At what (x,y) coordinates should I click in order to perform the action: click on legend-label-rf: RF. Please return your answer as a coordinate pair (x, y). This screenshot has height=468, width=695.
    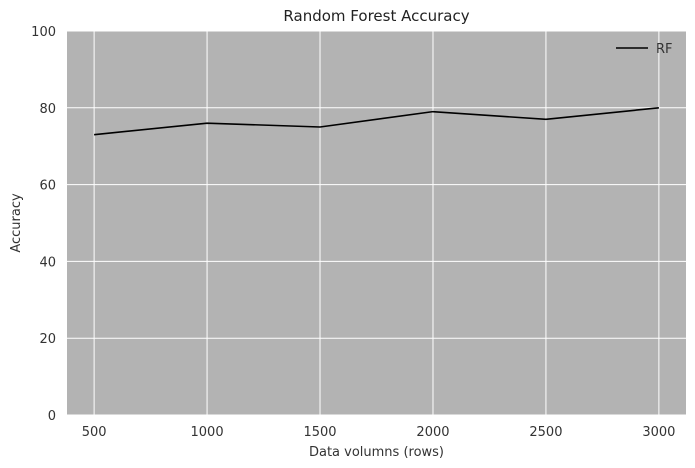
    Looking at the image, I should click on (664, 49).